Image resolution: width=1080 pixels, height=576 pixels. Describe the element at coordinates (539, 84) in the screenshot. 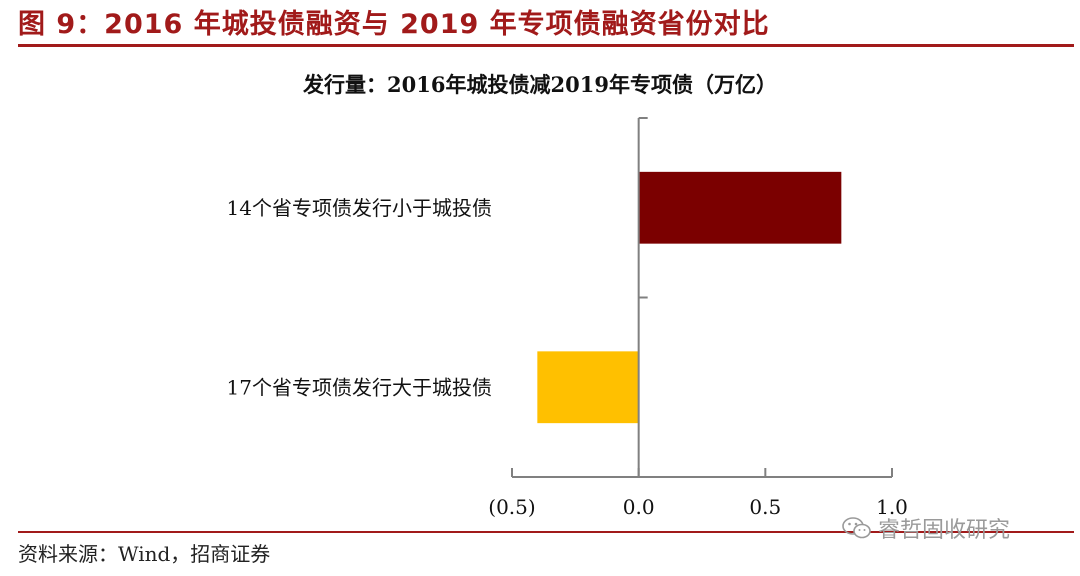

I see `chart-title: 发行量：2016年城投债减2019年专项债（万亿）` at that location.